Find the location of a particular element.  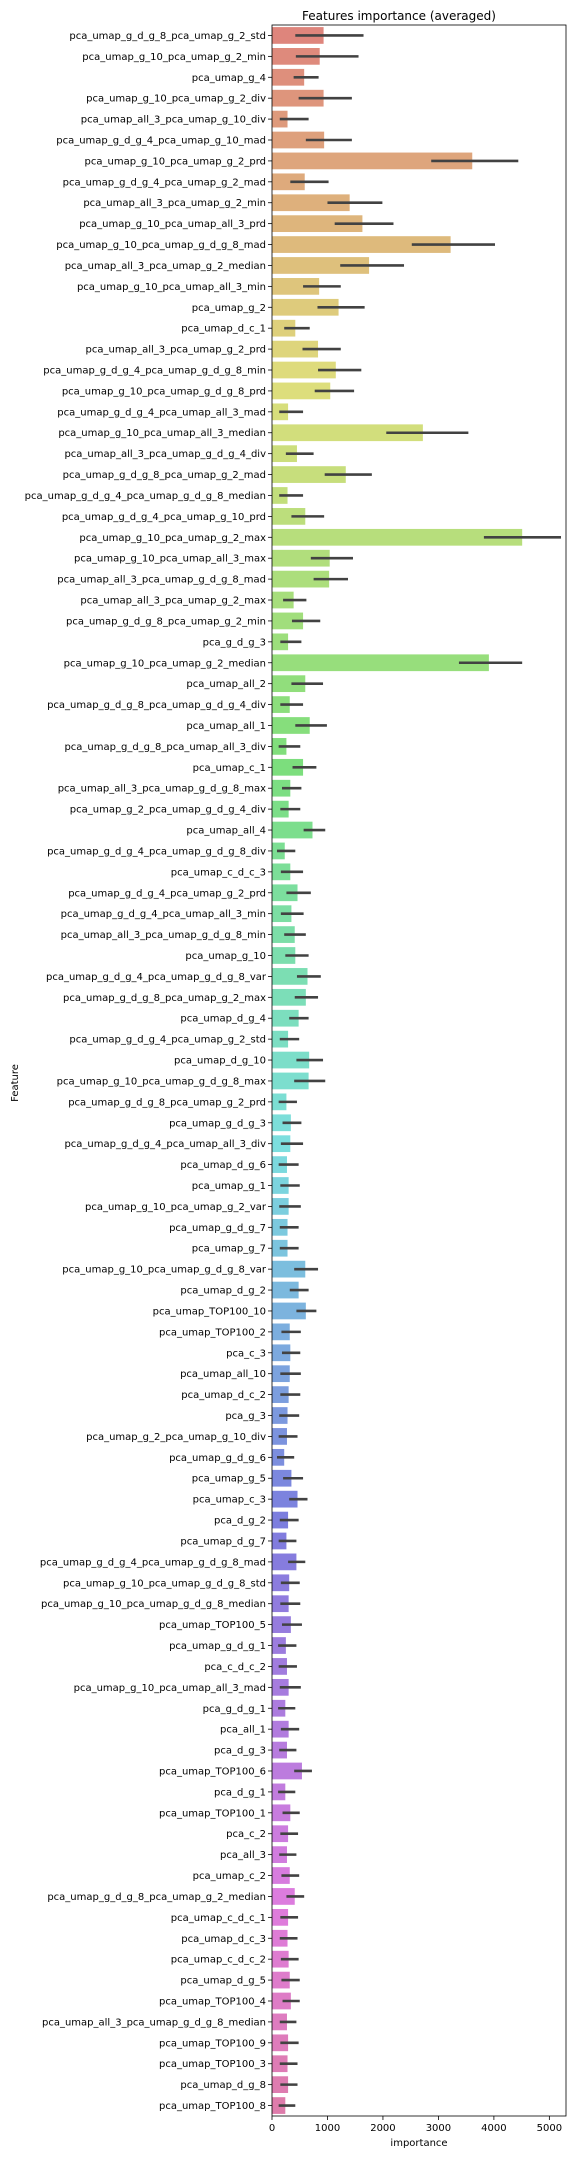

y-tick-label: pca_umap_g_d_g_8_pca_umap_g_2_min is located at coordinates (166, 621).